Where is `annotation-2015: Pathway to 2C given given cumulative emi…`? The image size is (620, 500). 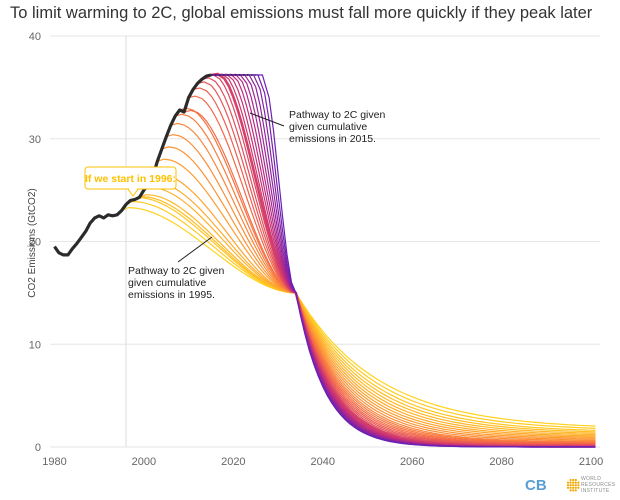 annotation-2015: Pathway to 2C given given cumulative emi… is located at coordinates (318, 127).